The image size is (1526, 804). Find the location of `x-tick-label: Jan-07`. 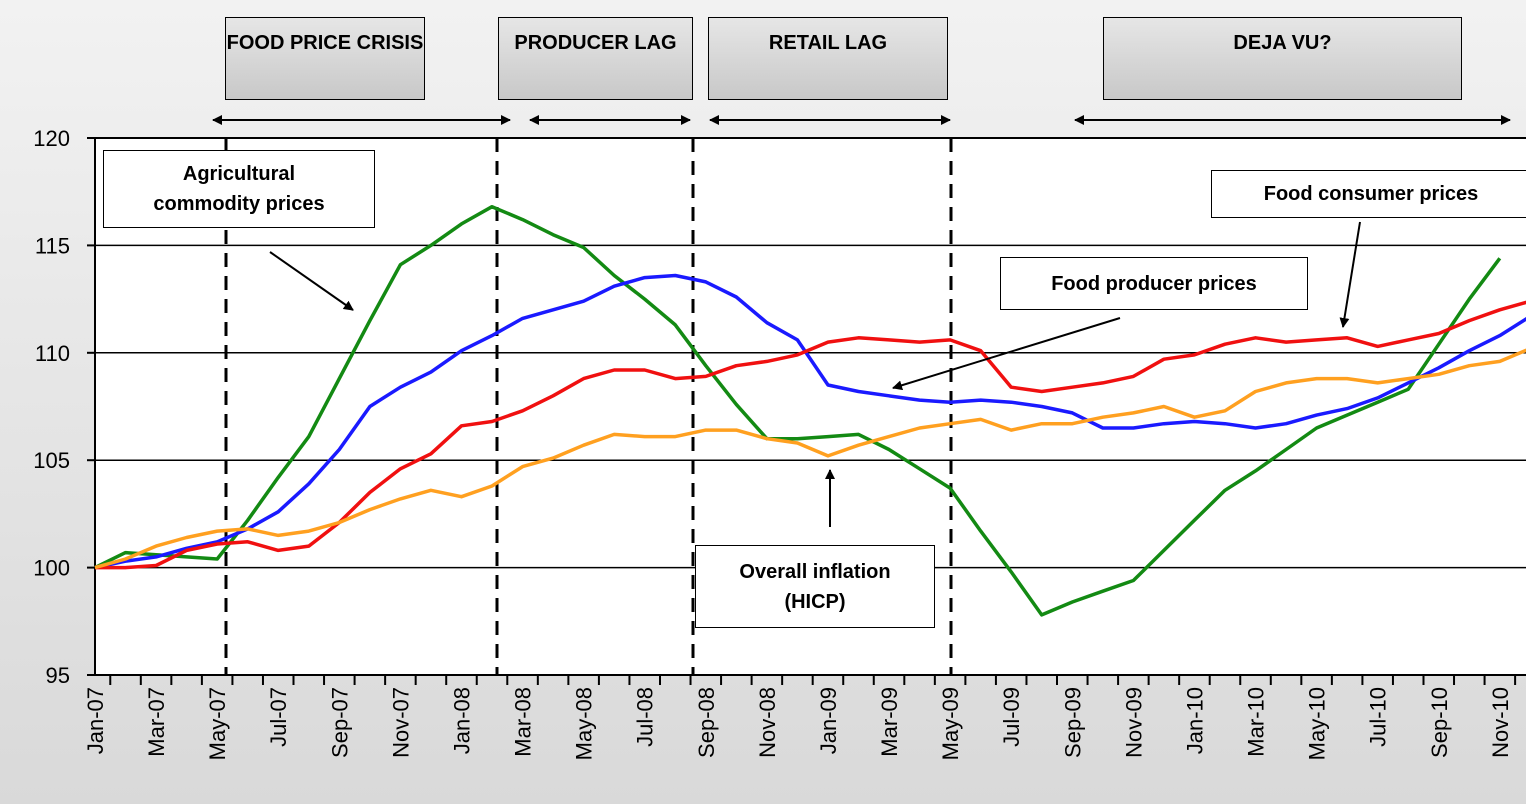

x-tick-label: Jan-07 is located at coordinates (95, 720).